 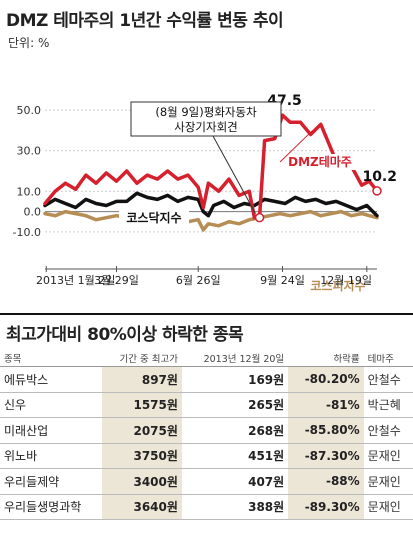 I want to click on y-tick-label: -10.0, so click(x=27, y=232).